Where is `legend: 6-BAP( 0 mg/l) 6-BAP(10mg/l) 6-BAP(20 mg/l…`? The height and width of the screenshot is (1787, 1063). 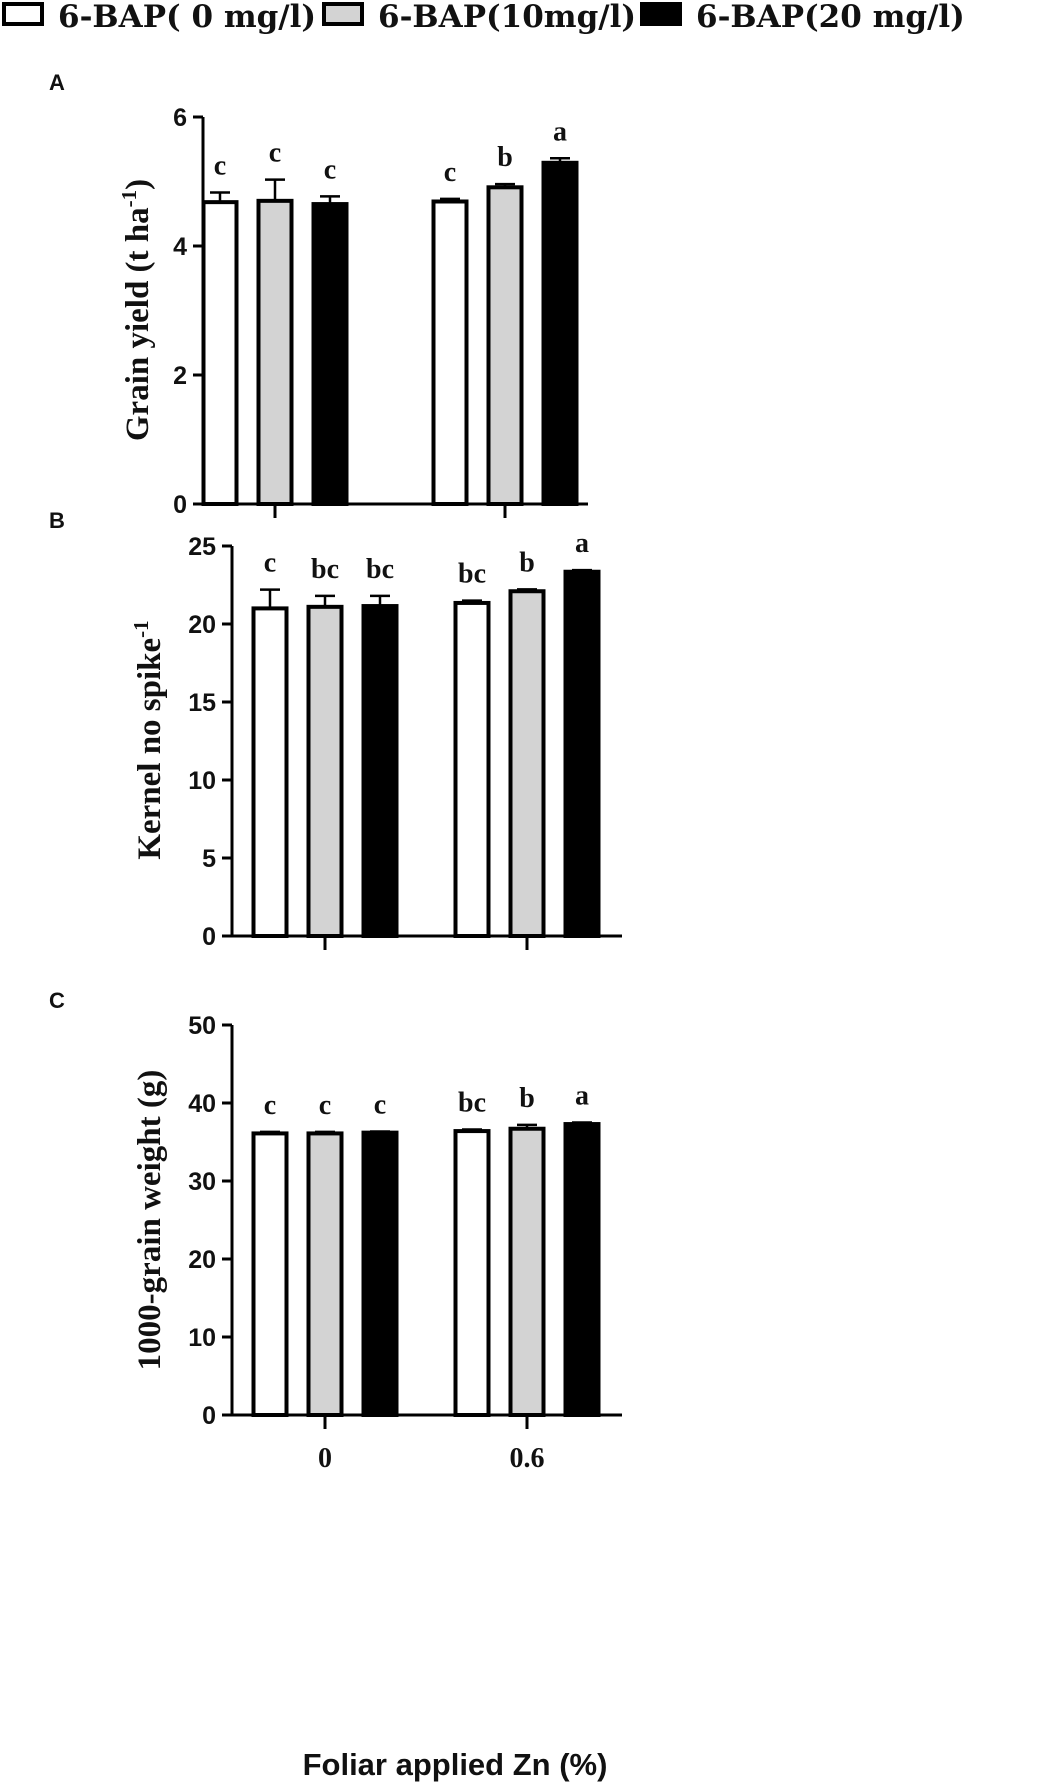
legend: 6-BAP( 0 mg/l) 6-BAP(10mg/l) 6-BAP(20 mg/l… is located at coordinates (483, 17).